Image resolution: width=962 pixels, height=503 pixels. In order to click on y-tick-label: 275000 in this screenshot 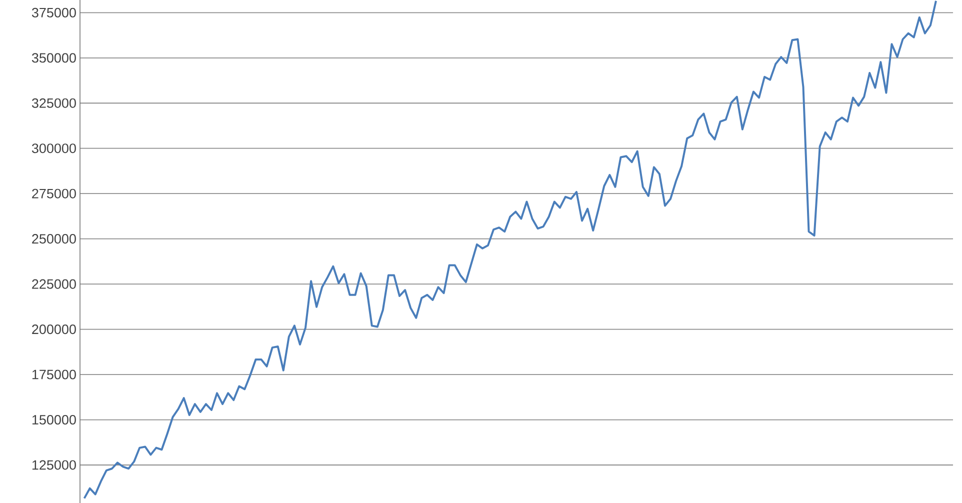, I will do `click(54, 193)`.